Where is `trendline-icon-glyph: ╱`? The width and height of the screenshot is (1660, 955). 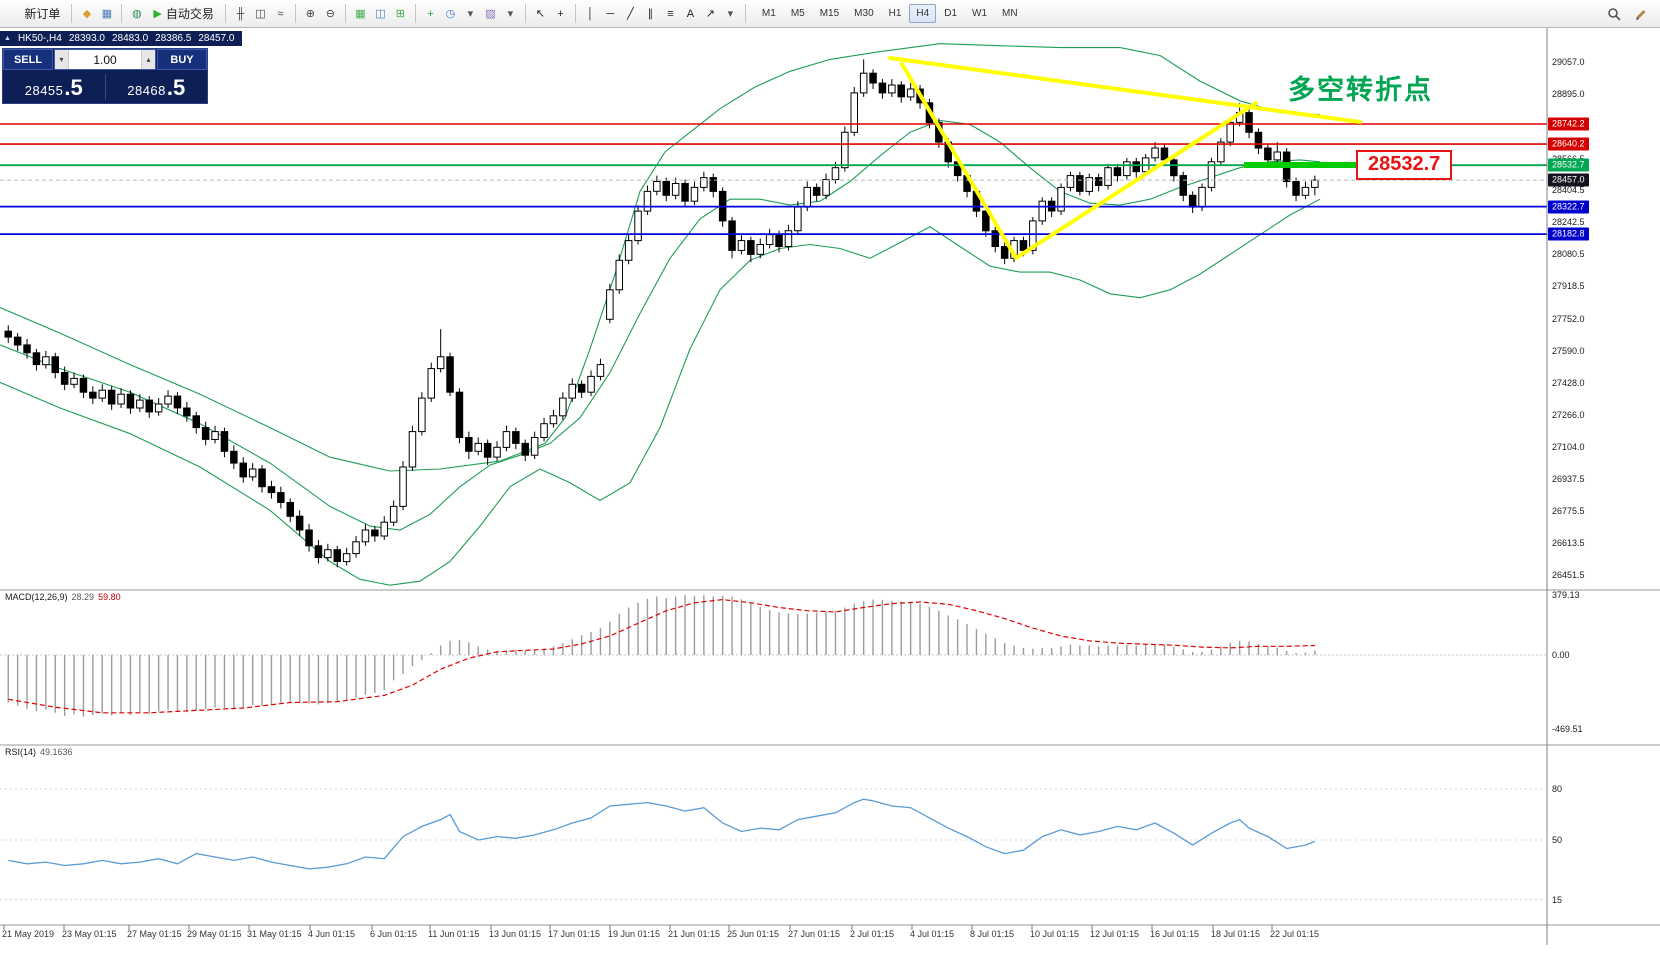
trendline-icon-glyph: ╱ is located at coordinates (630, 14).